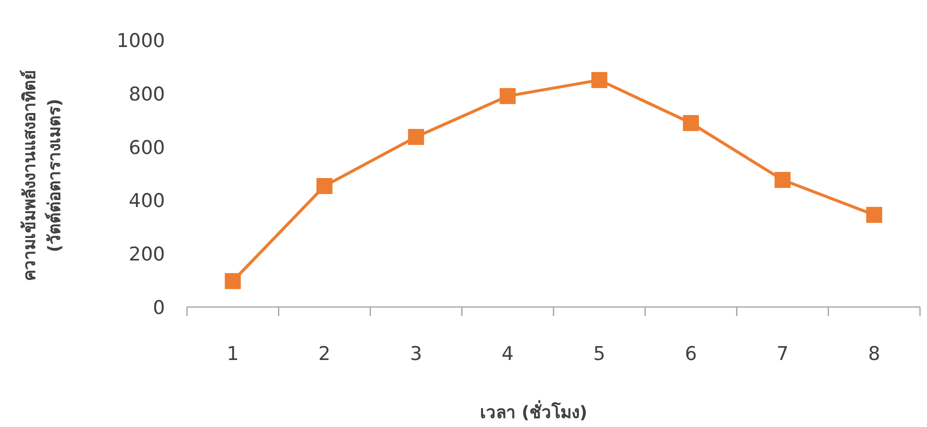  I want to click on x-tick-label: 8, so click(874, 354).